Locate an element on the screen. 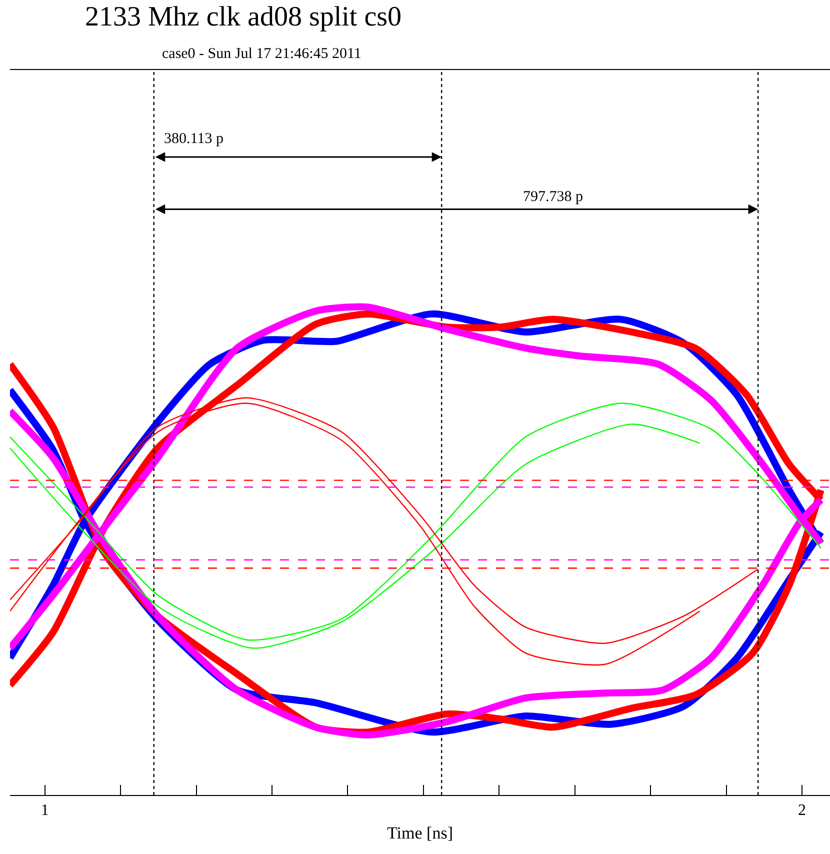  x-tick-label: 2 is located at coordinates (802, 811).